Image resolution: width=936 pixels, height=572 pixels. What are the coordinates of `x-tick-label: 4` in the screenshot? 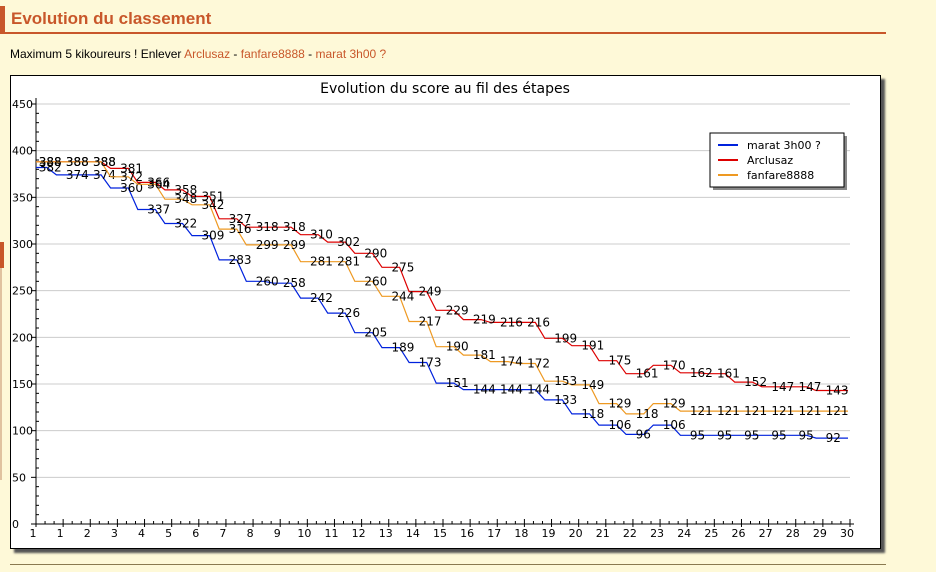 It's located at (141, 533).